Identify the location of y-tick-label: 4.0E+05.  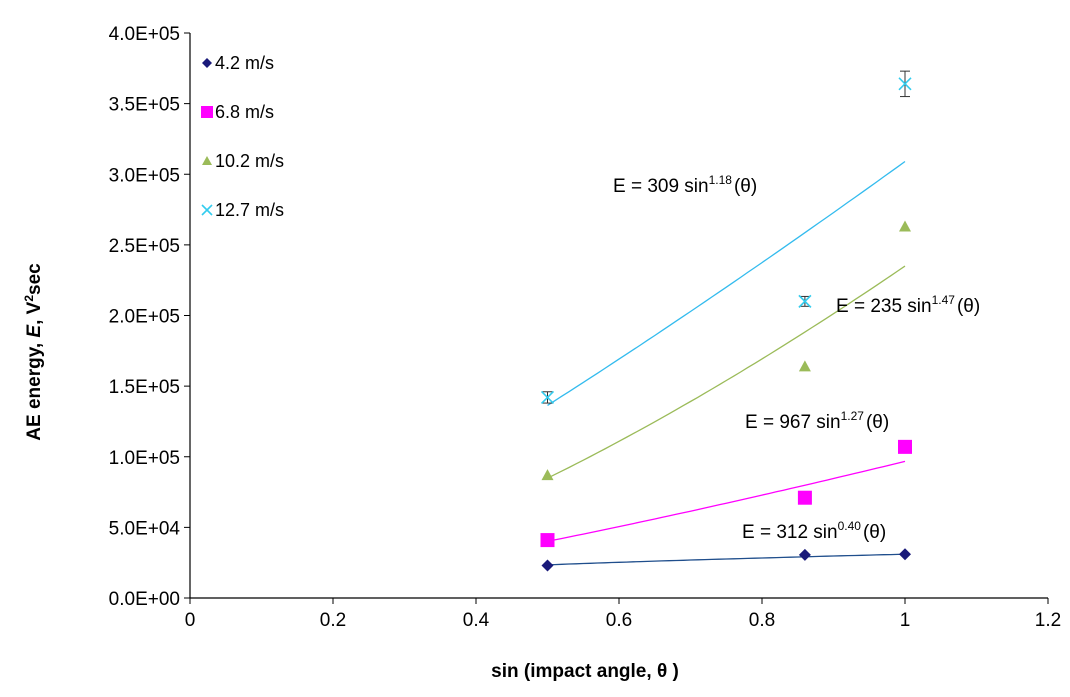
(144, 34).